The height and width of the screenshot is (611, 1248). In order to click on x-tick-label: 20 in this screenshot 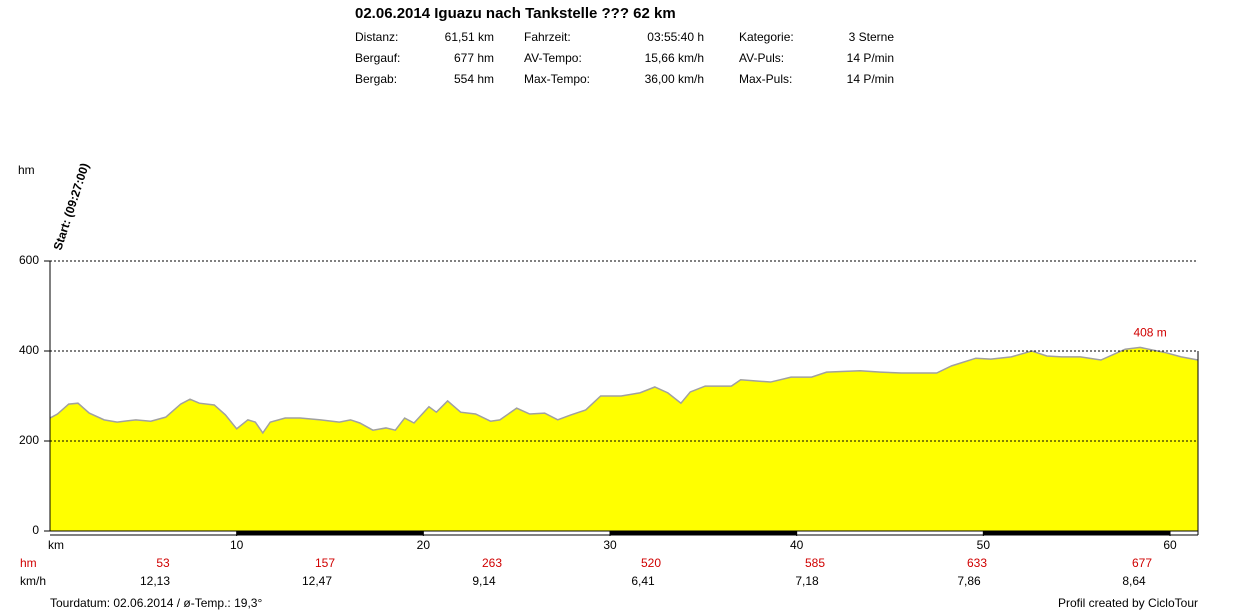, I will do `click(424, 545)`.